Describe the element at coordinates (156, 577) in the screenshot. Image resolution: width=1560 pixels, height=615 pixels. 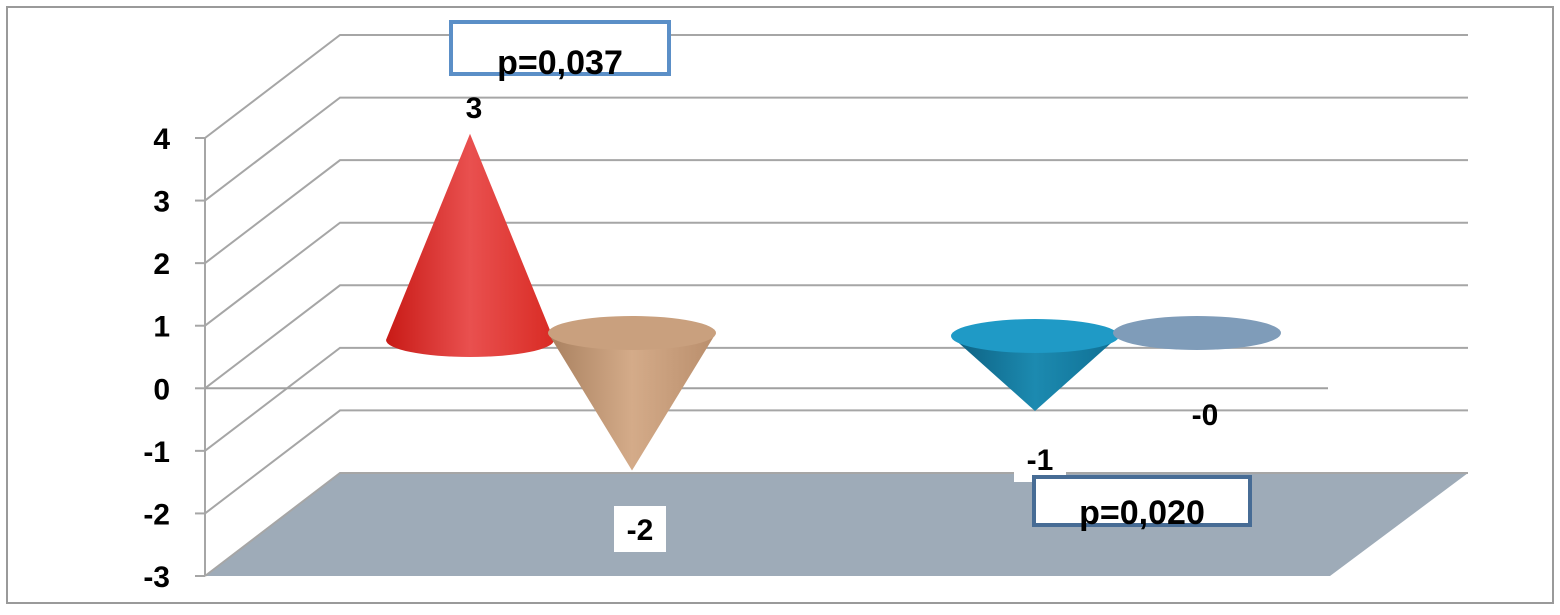
I see `y-tick-label: -3` at that location.